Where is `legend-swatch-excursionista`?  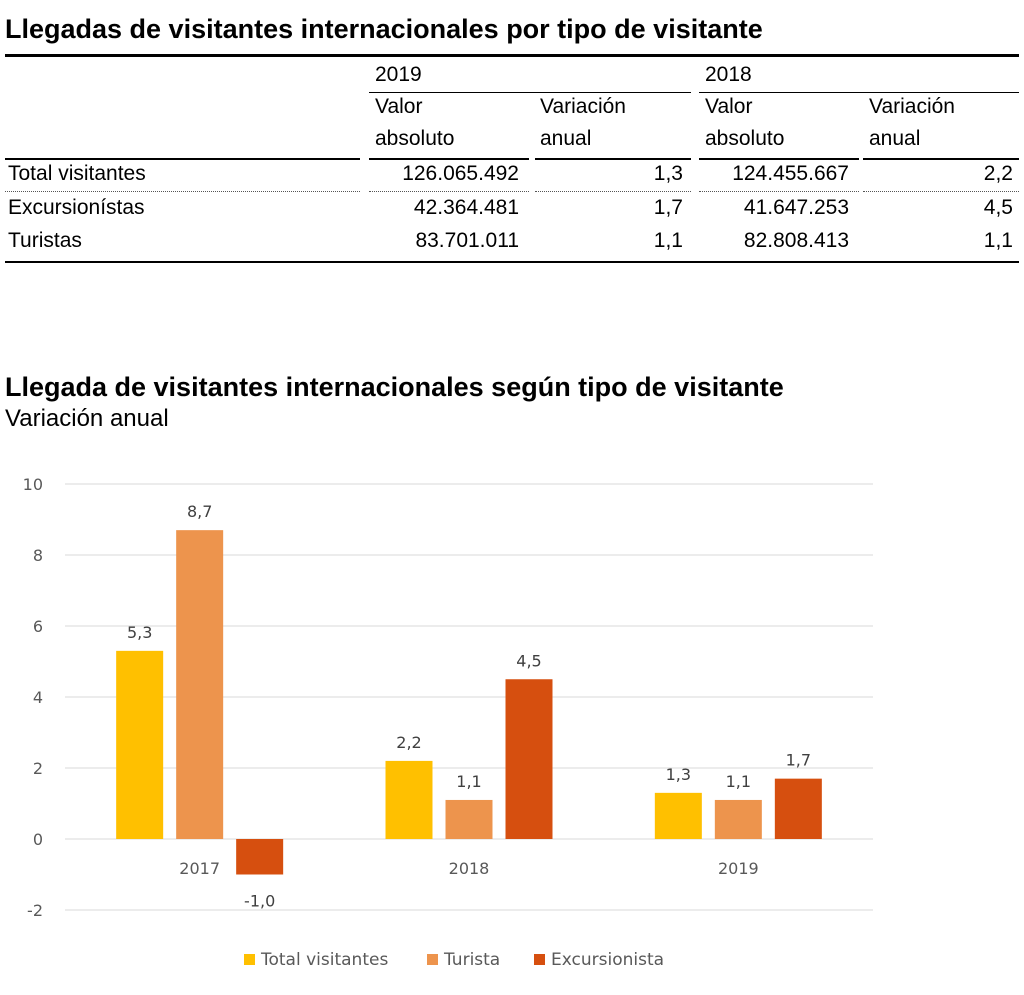 legend-swatch-excursionista is located at coordinates (539, 959).